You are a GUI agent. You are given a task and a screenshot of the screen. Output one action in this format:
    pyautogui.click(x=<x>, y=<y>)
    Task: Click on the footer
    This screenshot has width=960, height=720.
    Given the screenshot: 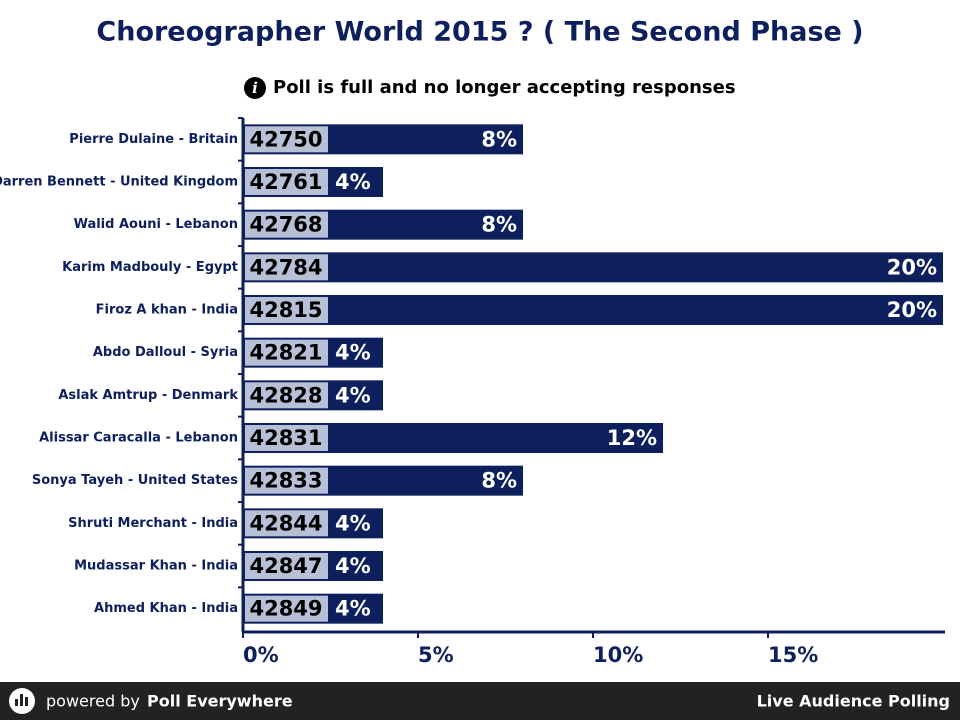 What is the action you would take?
    pyautogui.click(x=480, y=701)
    